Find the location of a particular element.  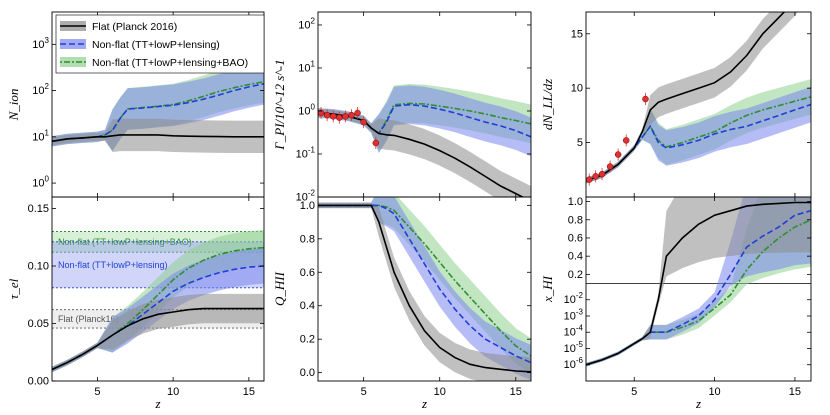

y-tick-label: 0.0 is located at coordinates (307, 373).